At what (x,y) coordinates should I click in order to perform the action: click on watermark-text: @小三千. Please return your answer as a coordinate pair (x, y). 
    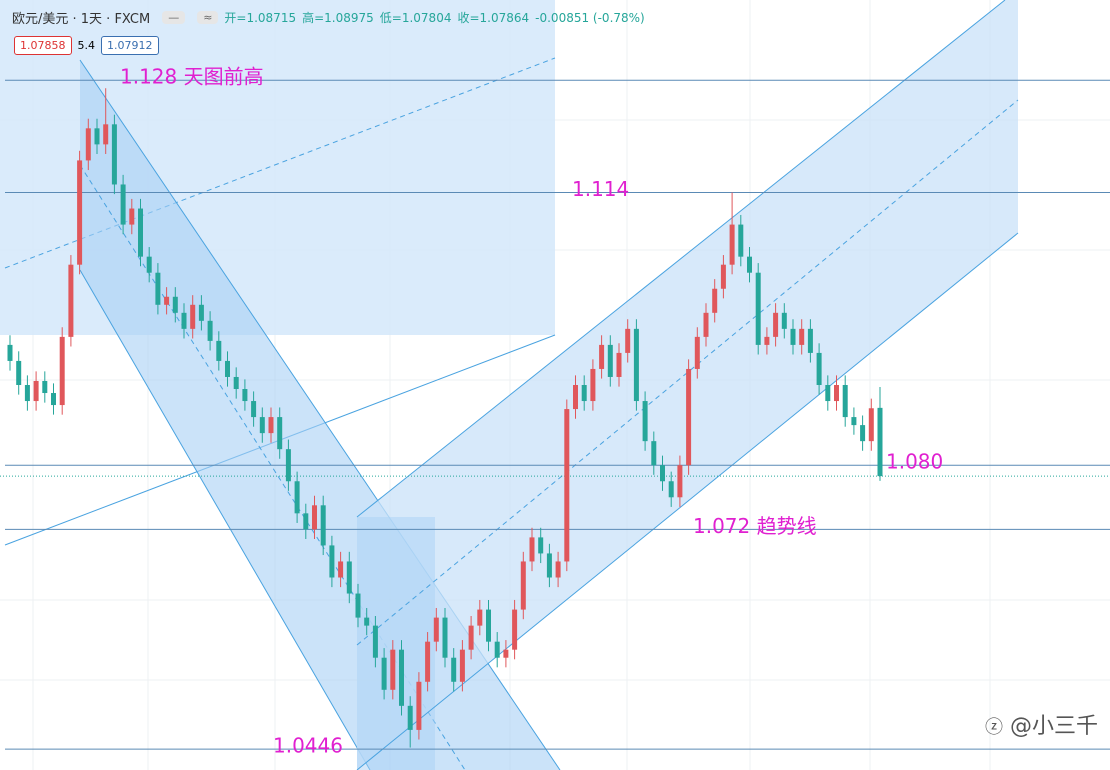
    Looking at the image, I should click on (1053, 726).